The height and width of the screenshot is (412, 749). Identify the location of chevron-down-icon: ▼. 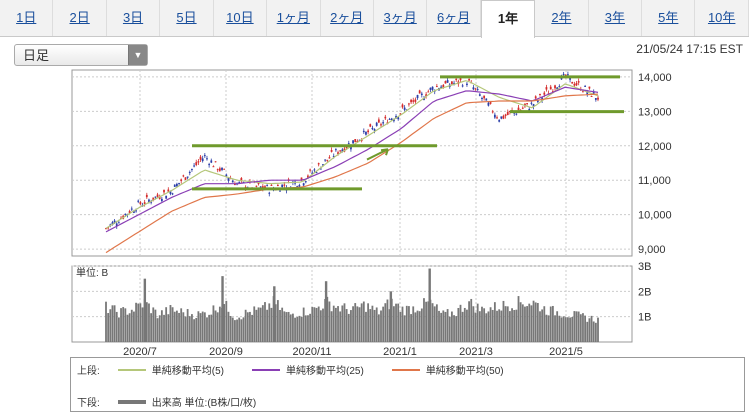
(137, 55).